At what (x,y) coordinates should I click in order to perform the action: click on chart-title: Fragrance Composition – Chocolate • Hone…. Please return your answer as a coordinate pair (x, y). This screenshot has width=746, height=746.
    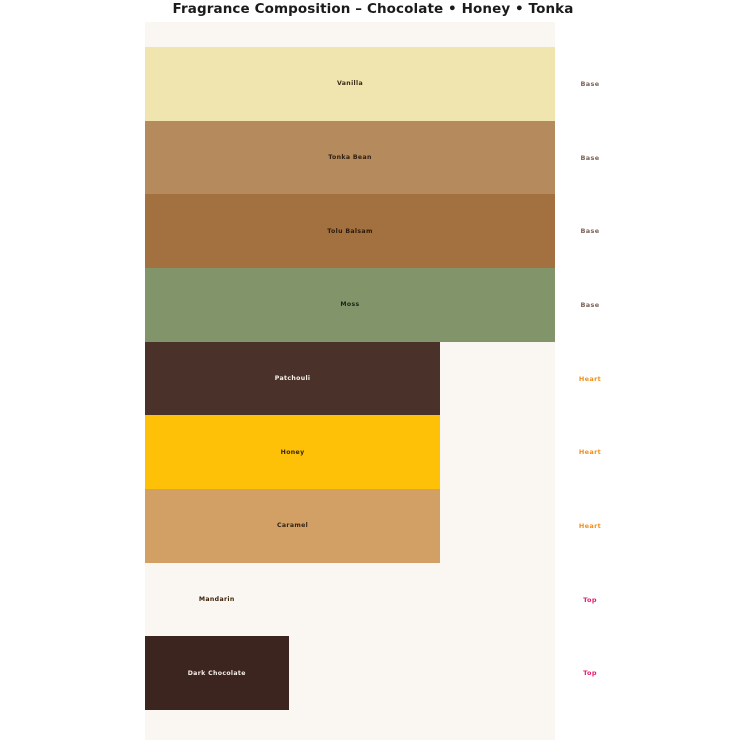
    Looking at the image, I should click on (373, 9).